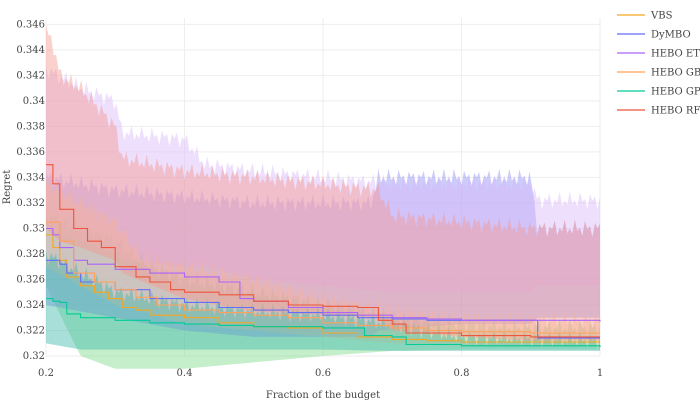 Image resolution: width=700 pixels, height=400 pixels. I want to click on x-tick-label: 0.8, so click(462, 373).